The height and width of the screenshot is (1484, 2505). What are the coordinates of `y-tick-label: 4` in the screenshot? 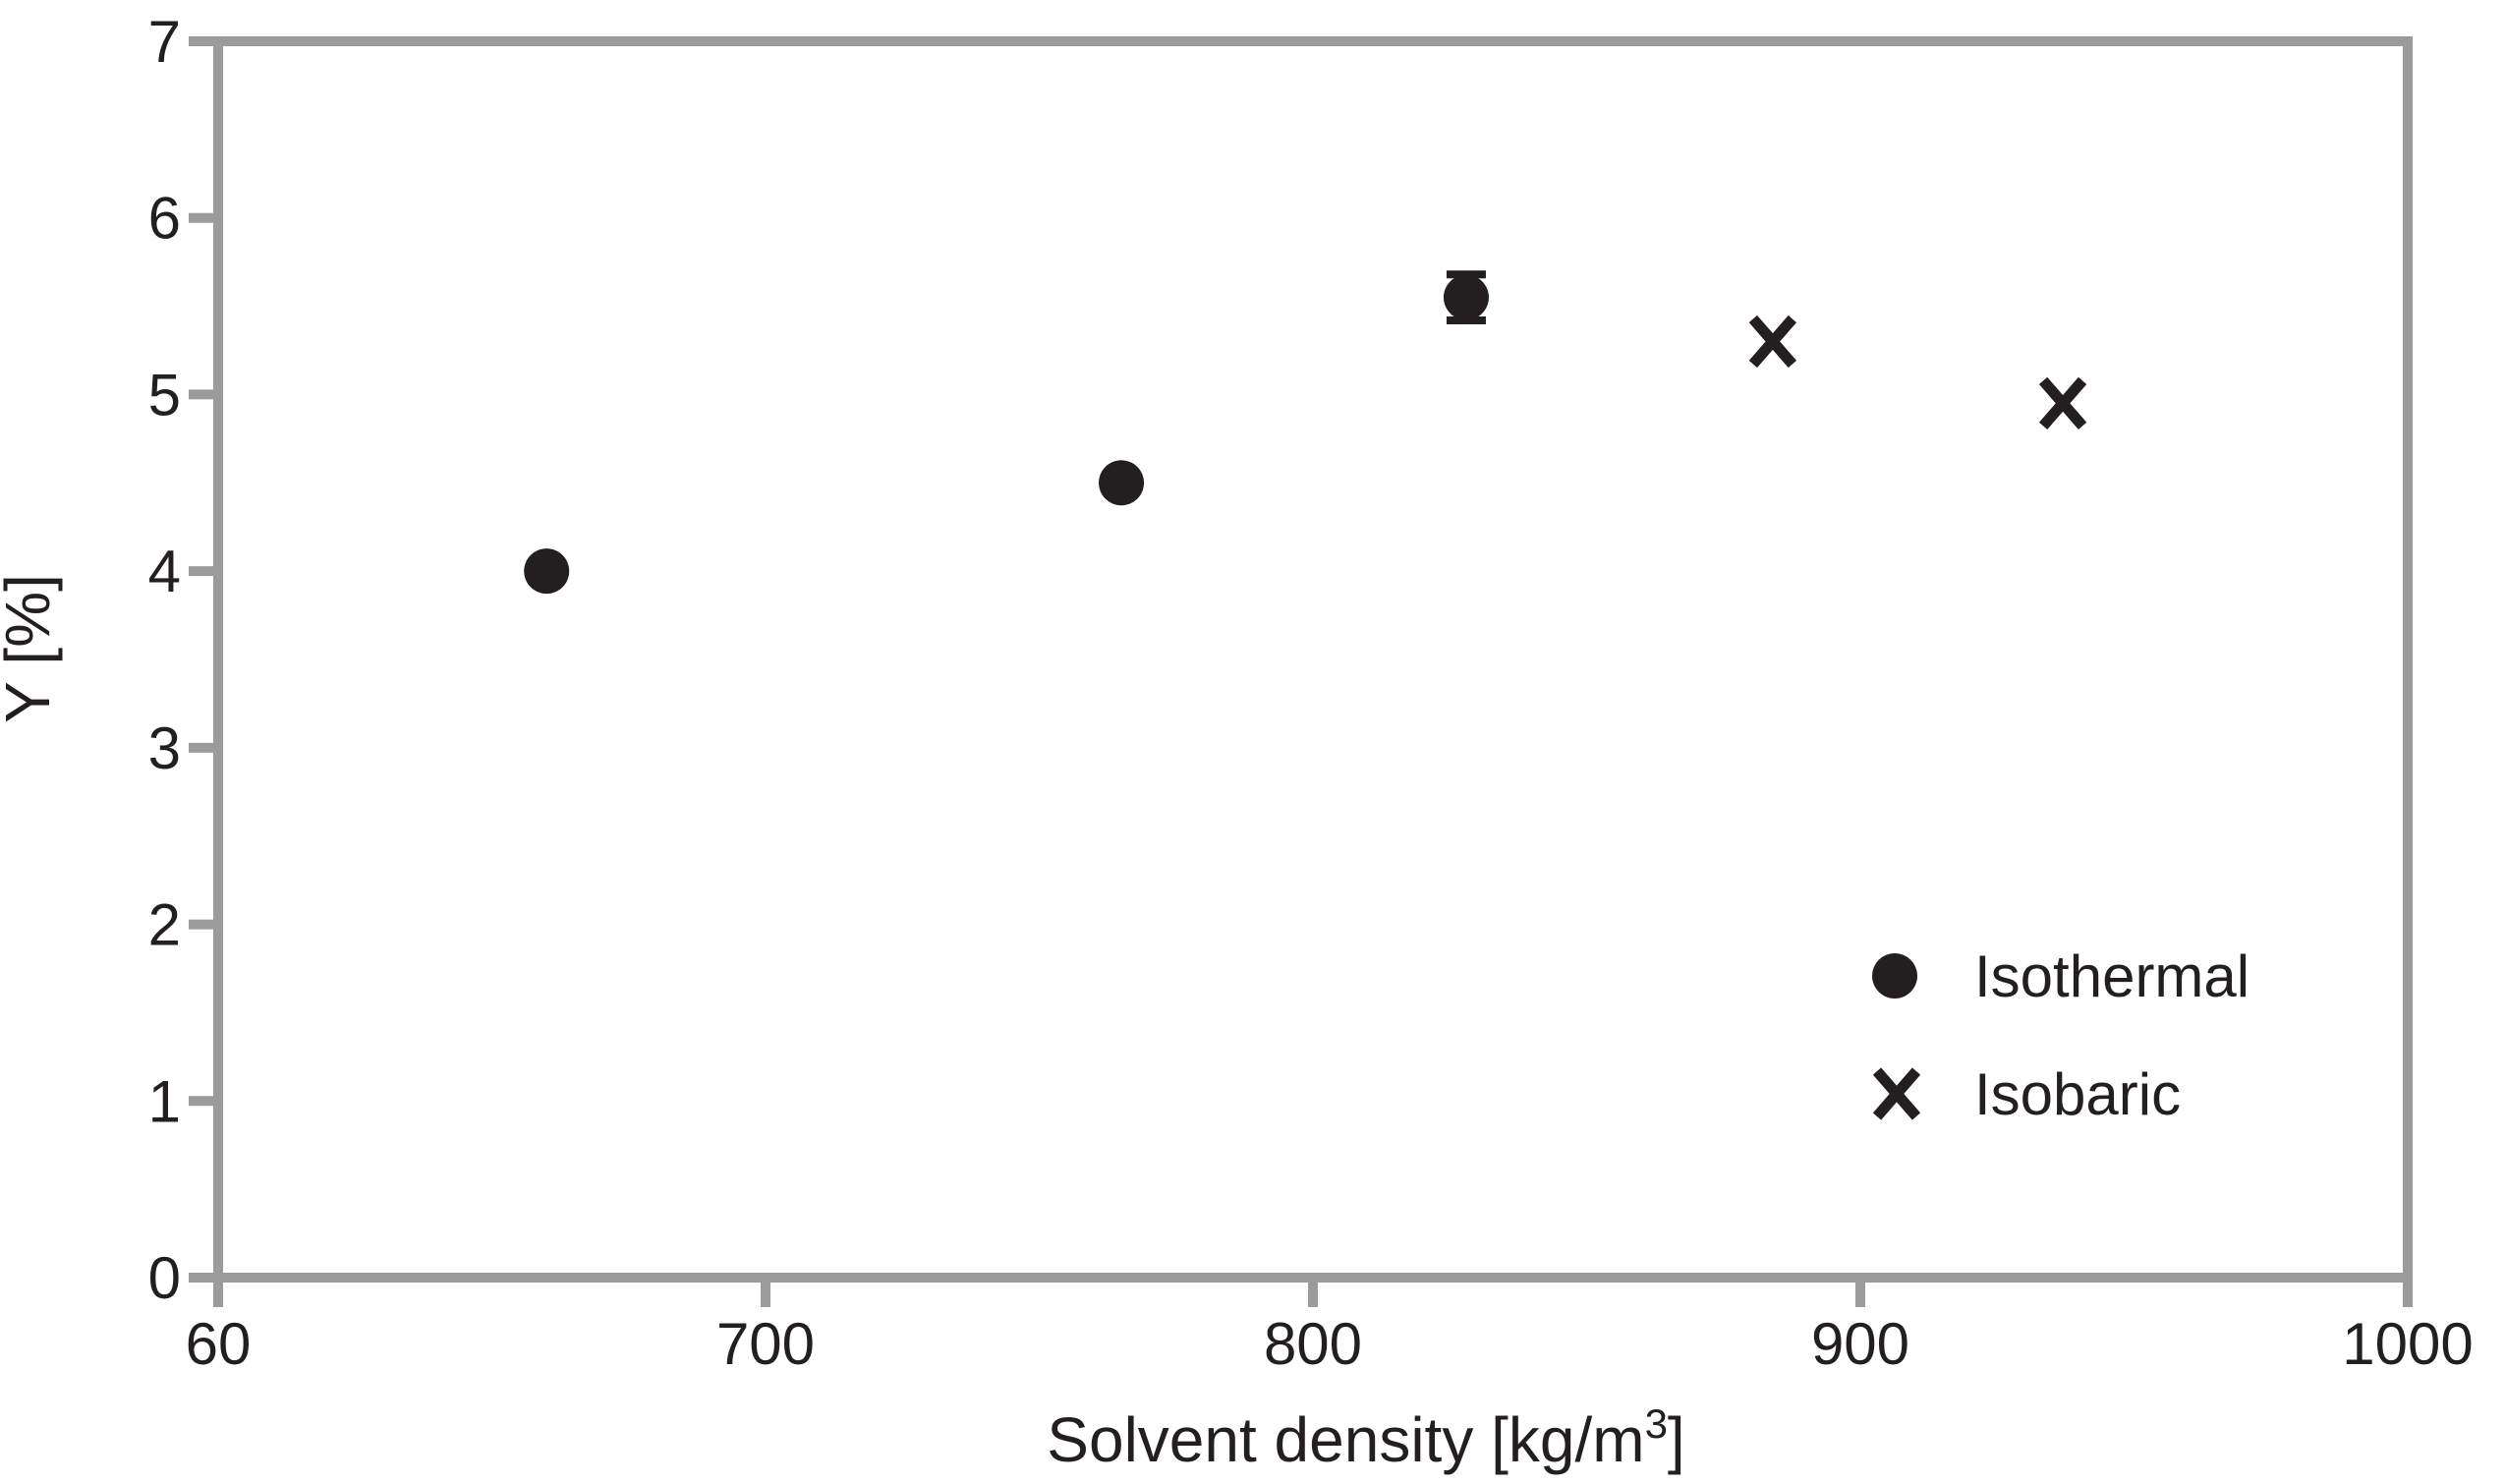 It's located at (164, 571).